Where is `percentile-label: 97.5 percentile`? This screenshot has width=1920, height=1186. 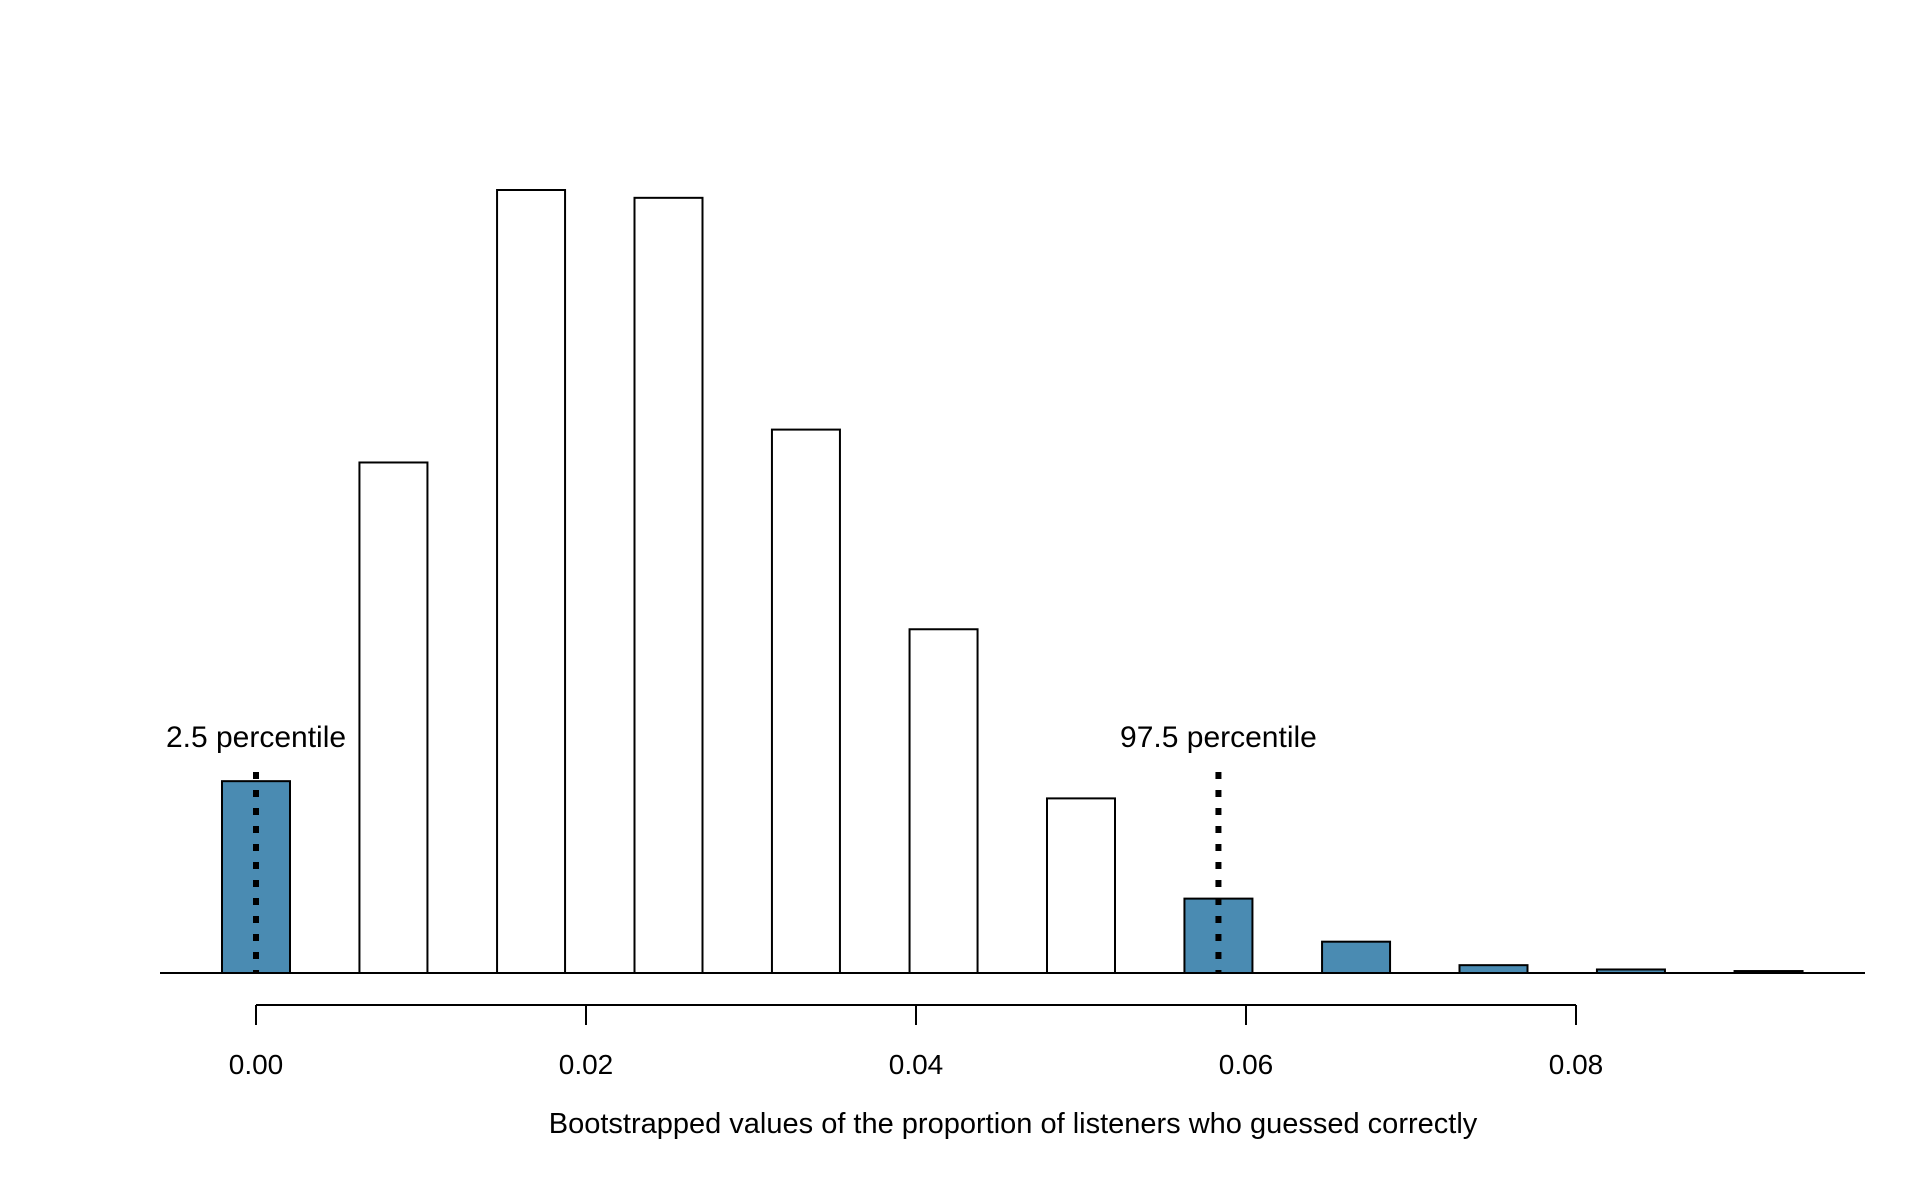 percentile-label: 97.5 percentile is located at coordinates (1218, 737).